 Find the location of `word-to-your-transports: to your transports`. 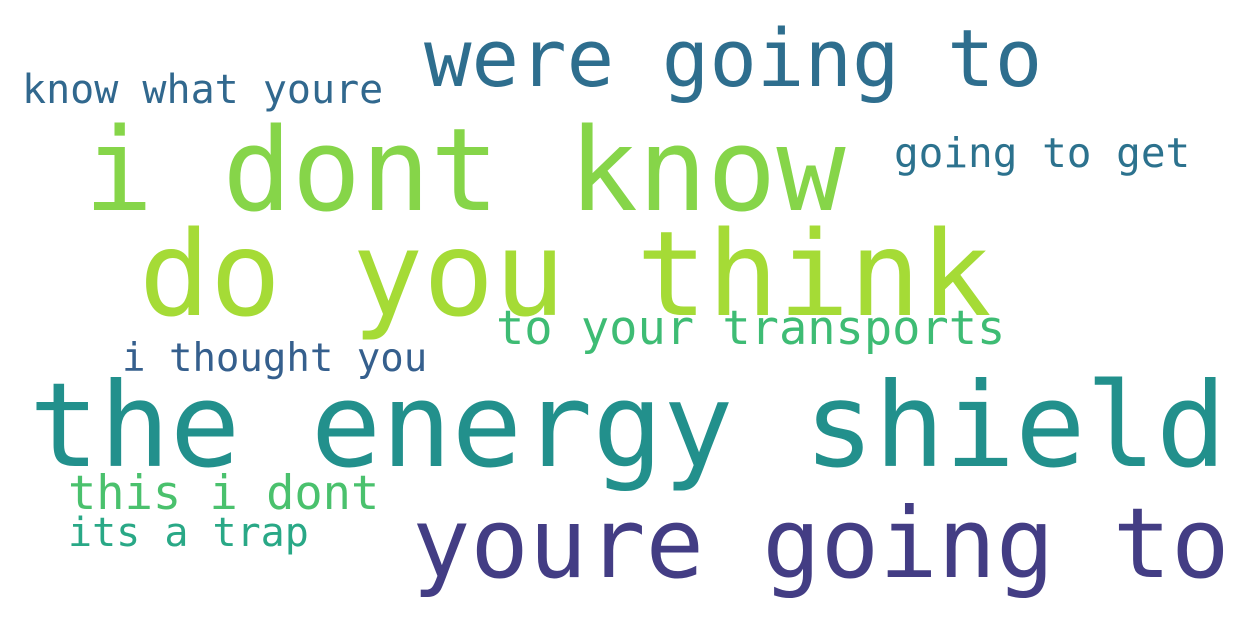

word-to-your-transports: to your transports is located at coordinates (751, 328).